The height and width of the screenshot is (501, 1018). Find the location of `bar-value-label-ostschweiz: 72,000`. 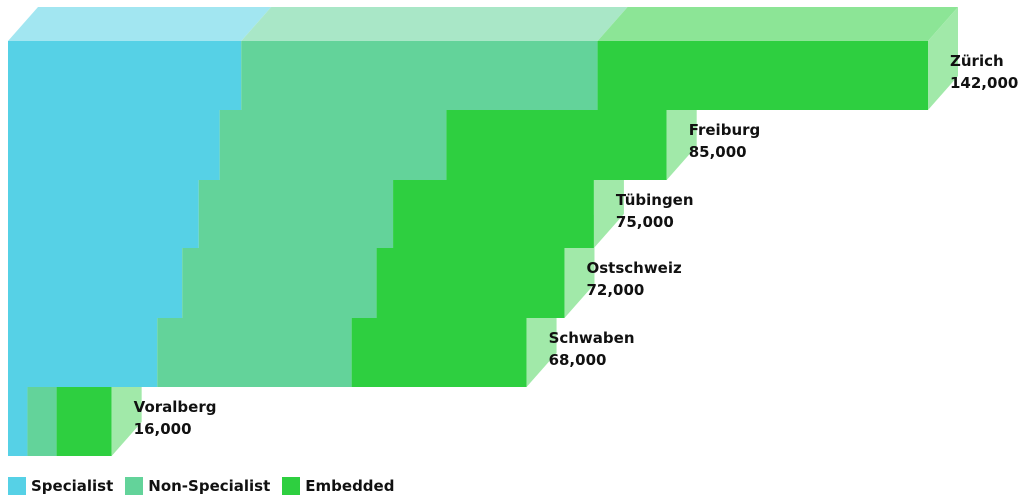

bar-value-label-ostschweiz: 72,000 is located at coordinates (615, 290).